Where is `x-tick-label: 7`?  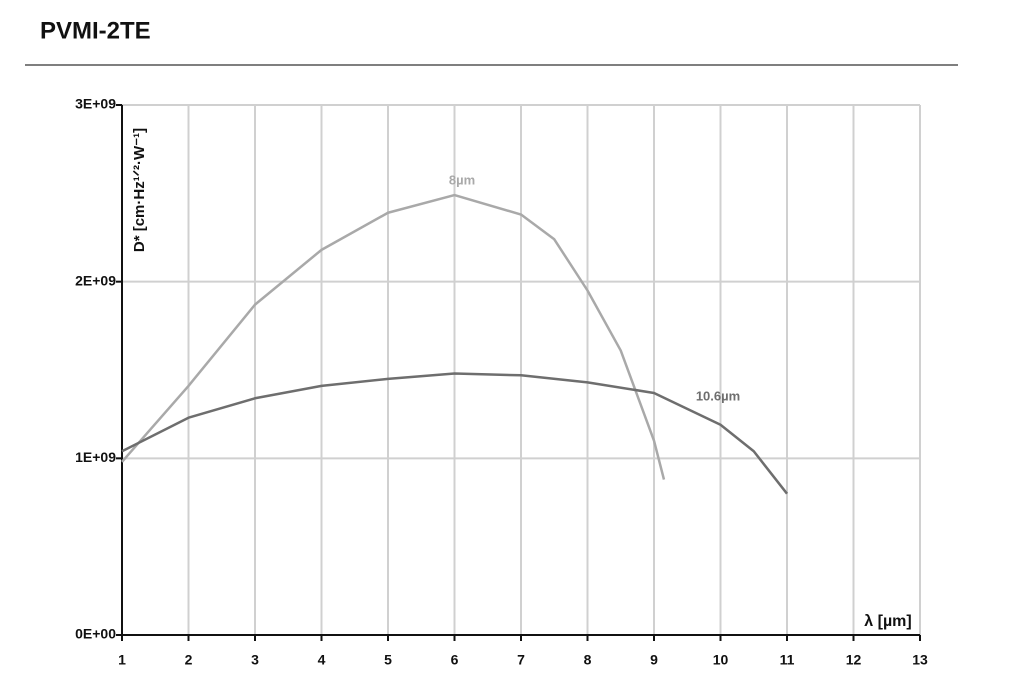
x-tick-label: 7 is located at coordinates (521, 660).